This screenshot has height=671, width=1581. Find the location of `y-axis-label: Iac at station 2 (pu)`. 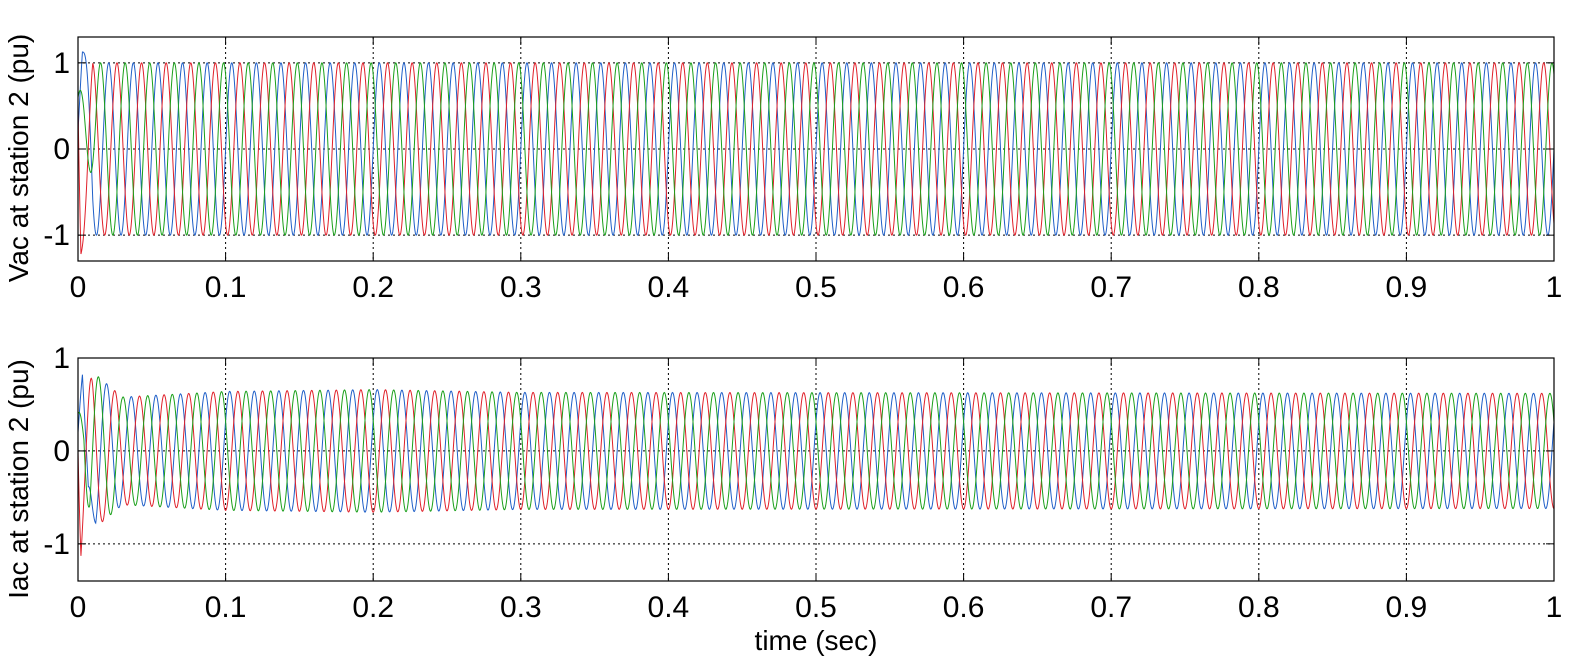

y-axis-label: Iac at station 2 (pu) is located at coordinates (18, 479).